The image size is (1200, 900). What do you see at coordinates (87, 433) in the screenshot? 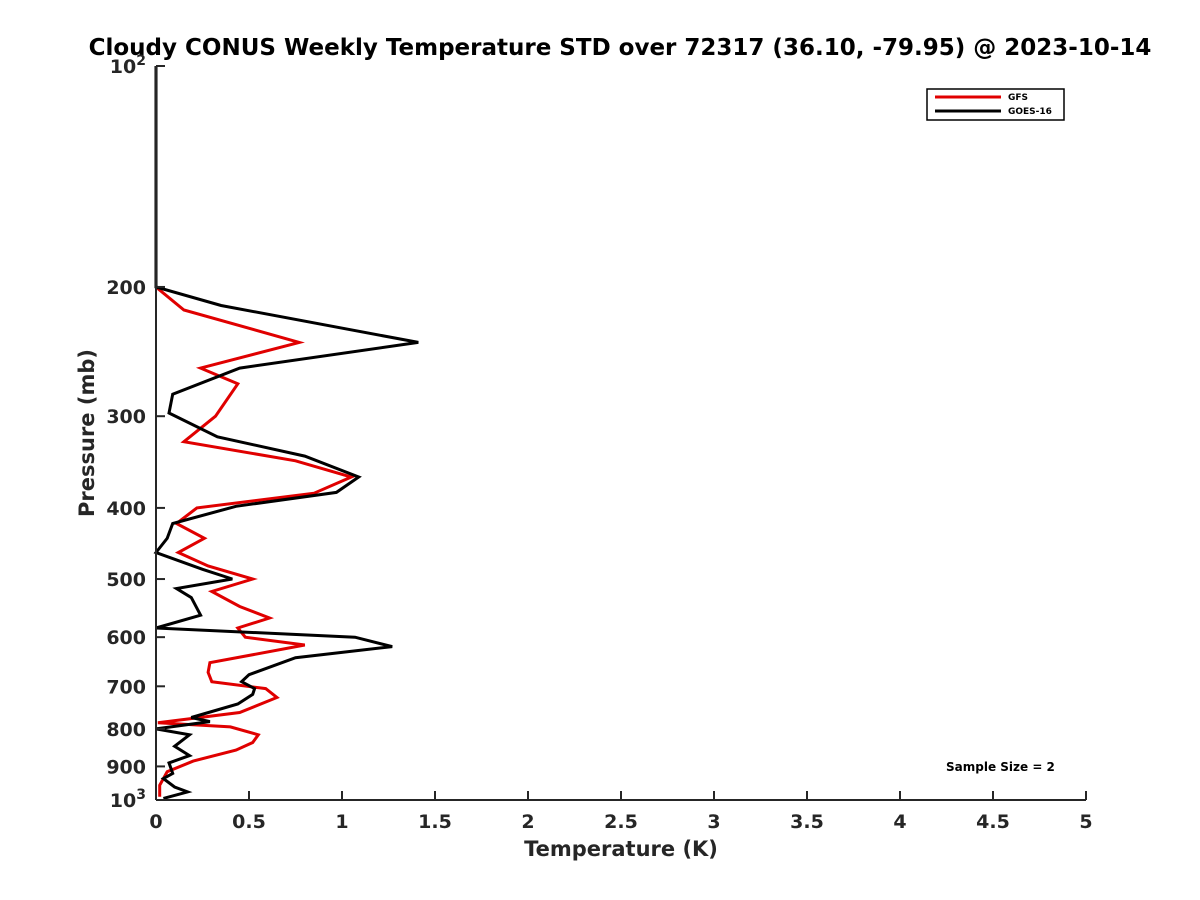
I see `y-axis-label: Pressure (mb)` at bounding box center [87, 433].